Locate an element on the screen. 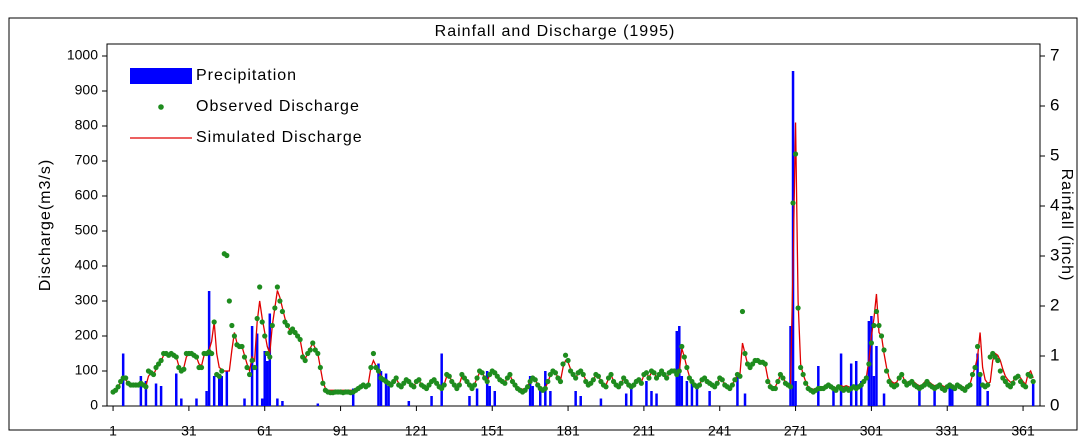 This screenshot has width=1086, height=441. y2-tick-label: 1 is located at coordinates (1054, 354).